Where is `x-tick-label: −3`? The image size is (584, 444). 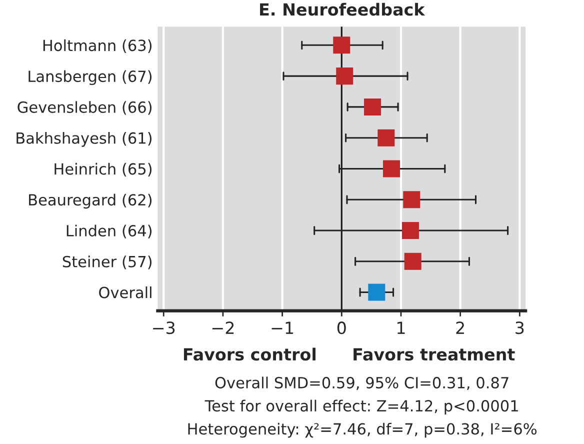
x-tick-label: −3 is located at coordinates (164, 328).